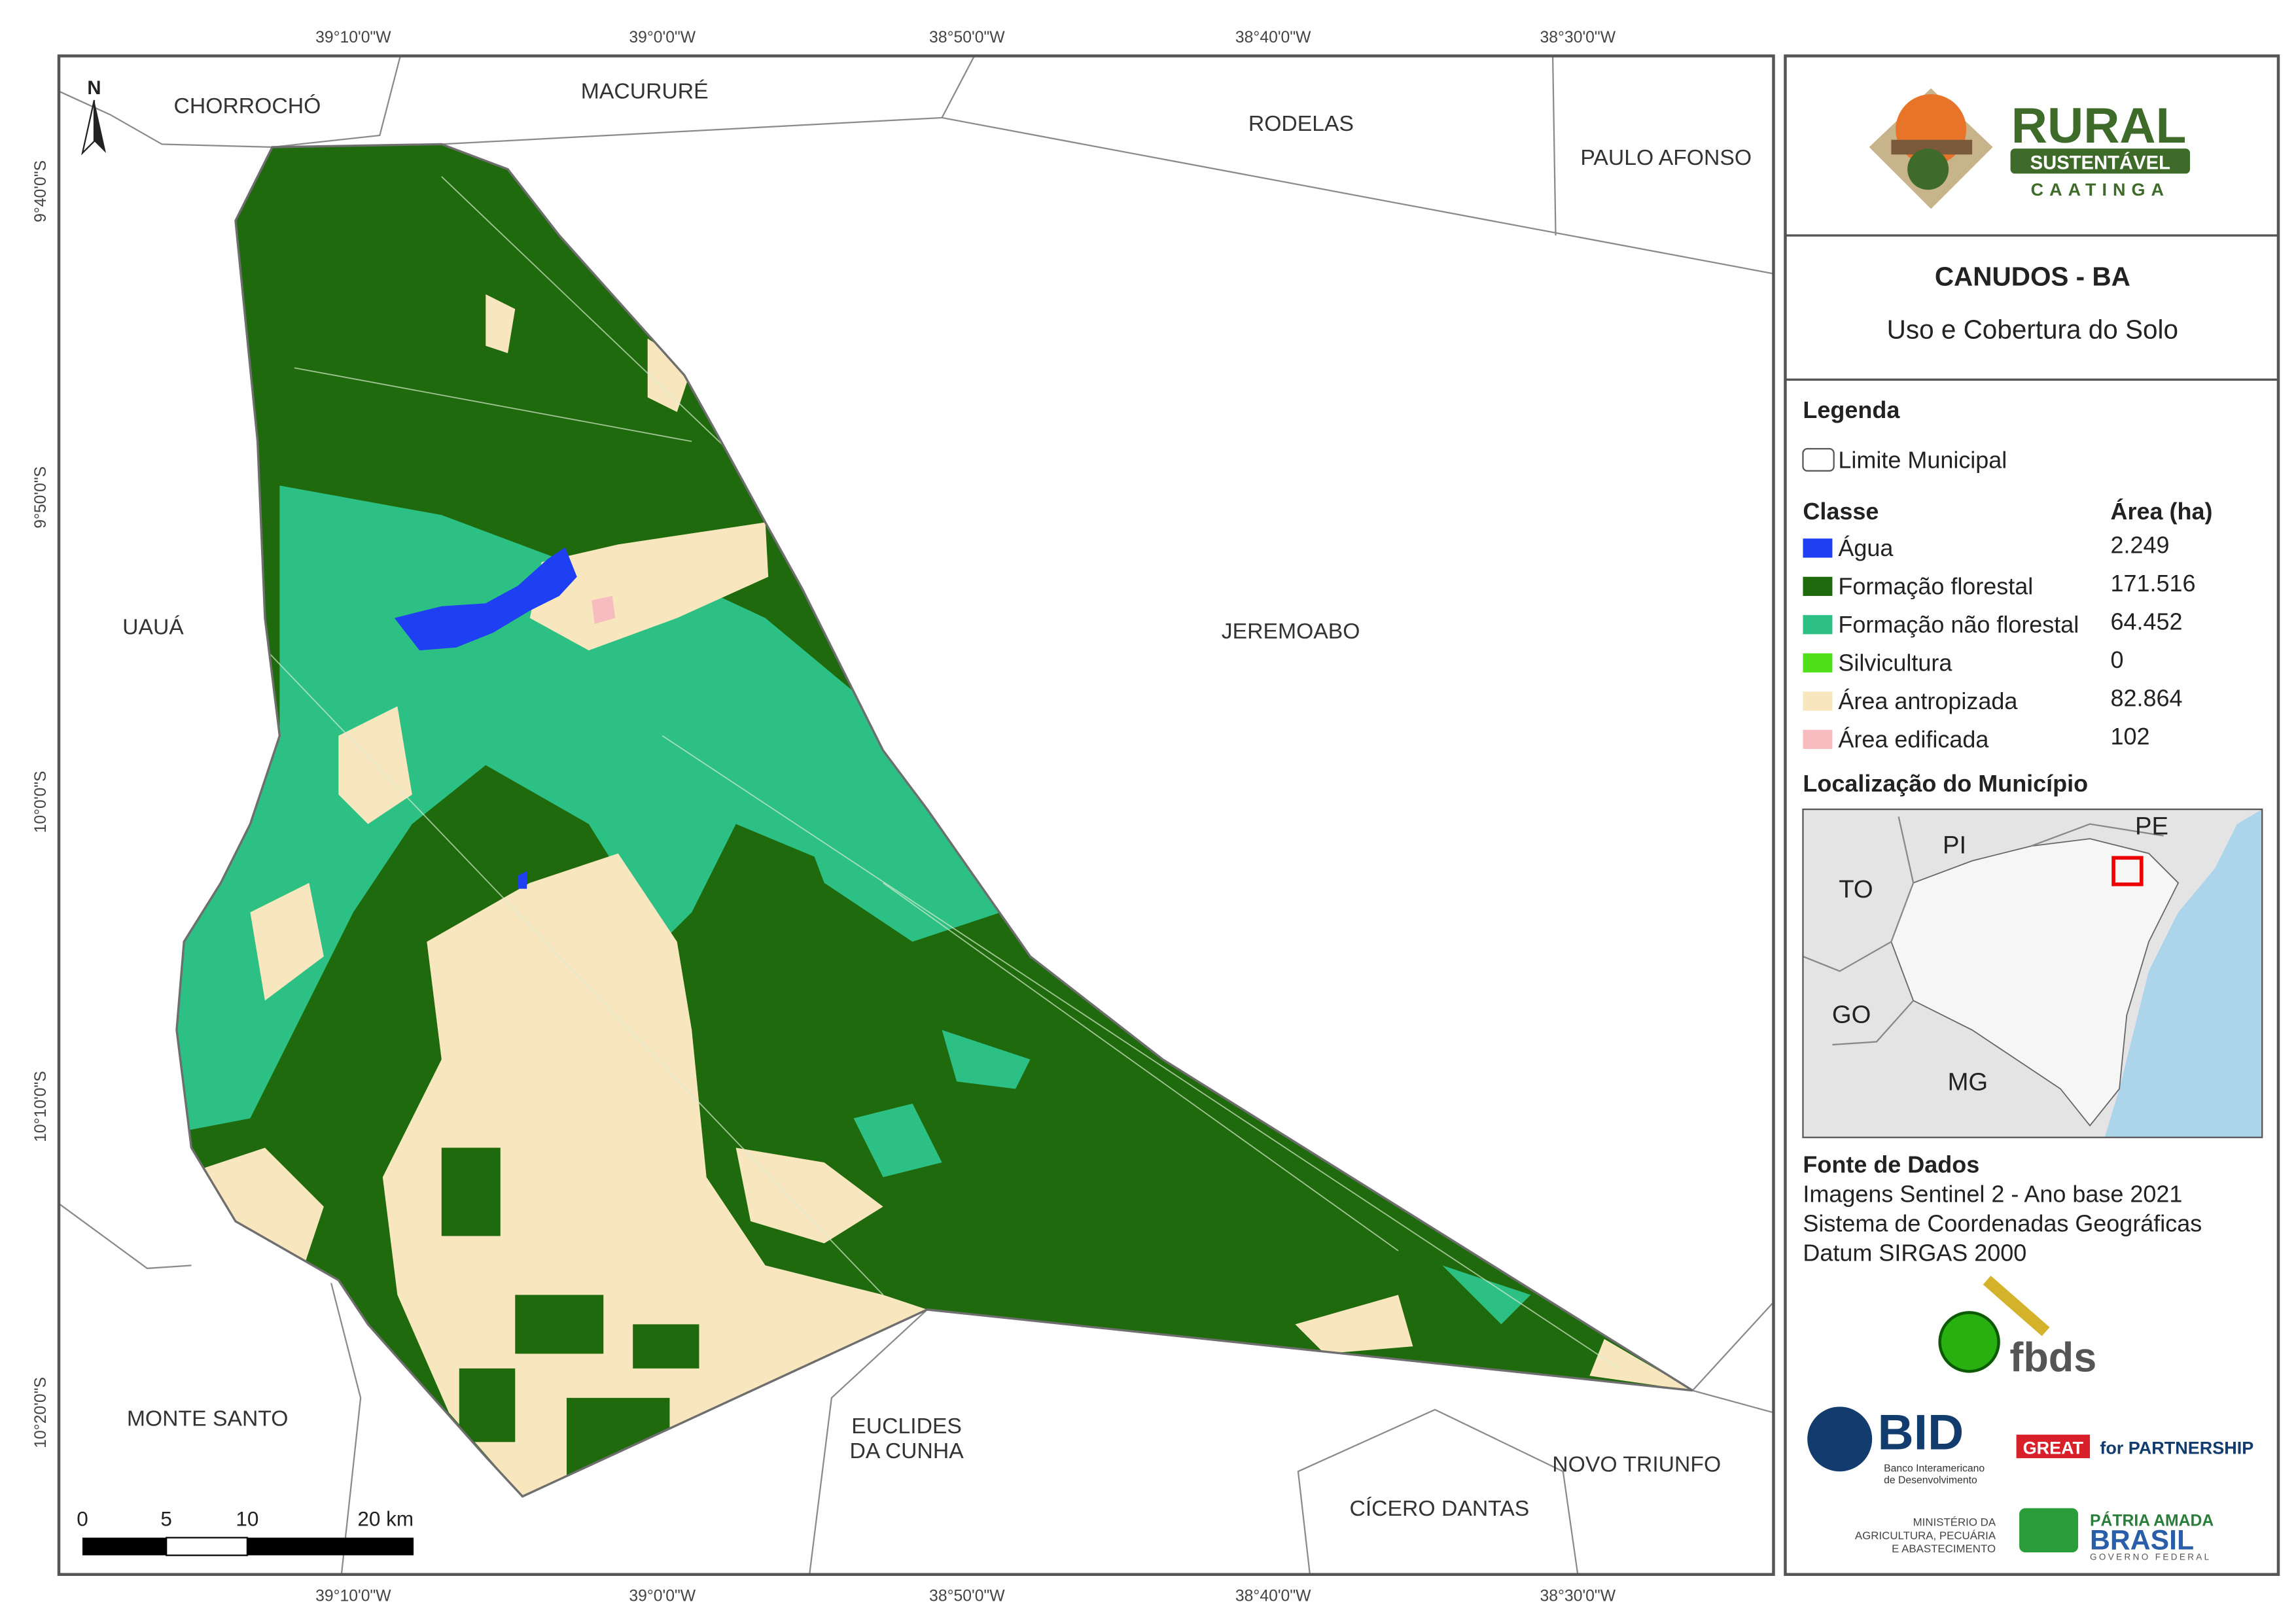  What do you see at coordinates (1928, 169) in the screenshot?
I see `logo-tree` at bounding box center [1928, 169].